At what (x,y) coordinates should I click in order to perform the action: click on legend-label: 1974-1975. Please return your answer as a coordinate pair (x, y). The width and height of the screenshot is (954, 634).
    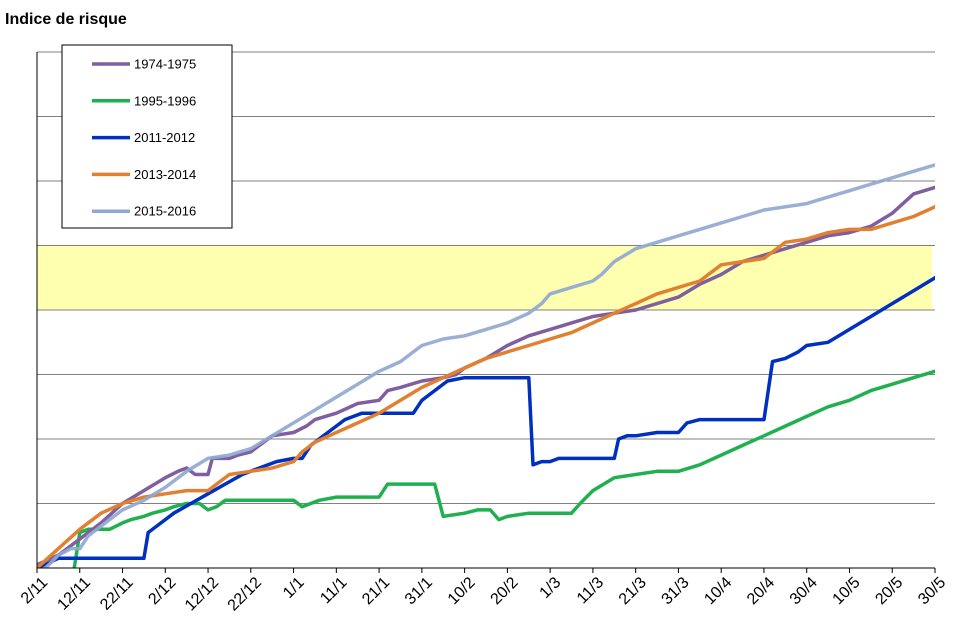
    Looking at the image, I should click on (165, 64).